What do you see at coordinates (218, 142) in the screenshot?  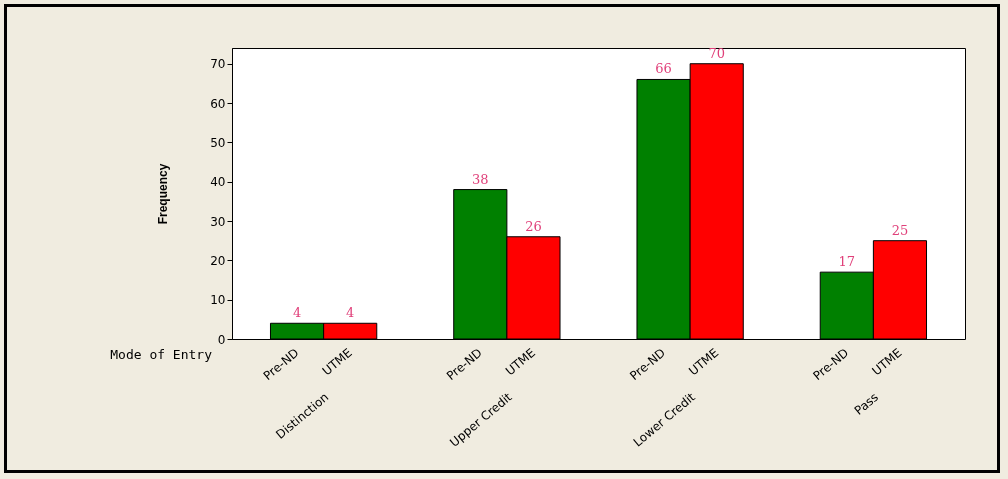 I see `y-tick-label: 50` at bounding box center [218, 142].